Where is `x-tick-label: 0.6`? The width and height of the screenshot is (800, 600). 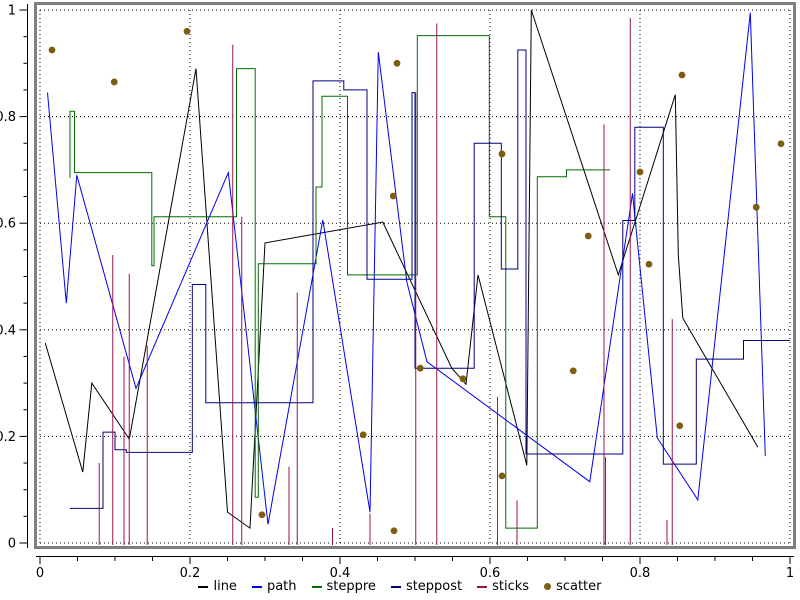 x-tick-label: 0.6 is located at coordinates (490, 572).